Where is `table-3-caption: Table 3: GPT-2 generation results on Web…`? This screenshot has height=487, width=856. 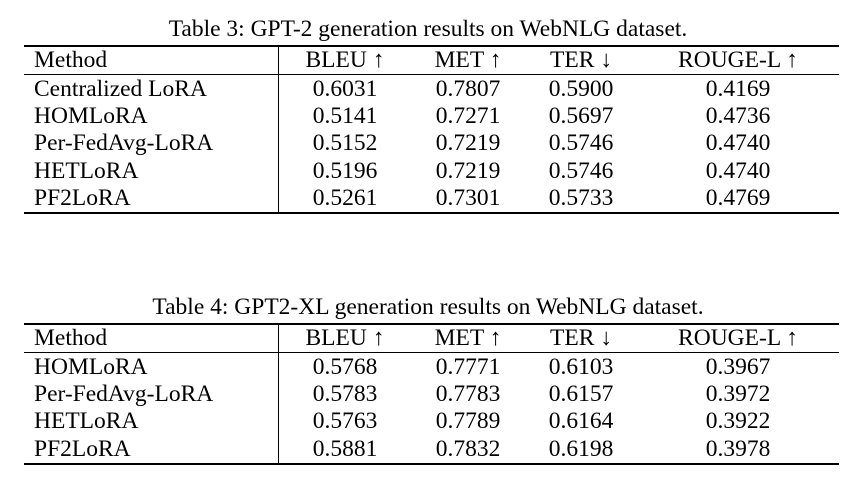 table-3-caption: Table 3: GPT-2 generation results on Web… is located at coordinates (428, 29).